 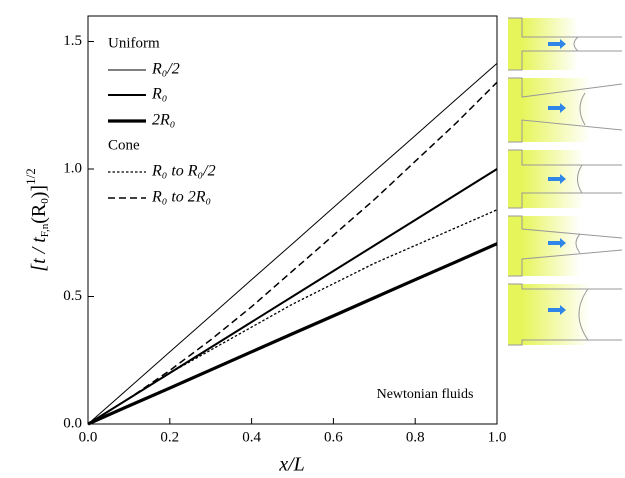 What do you see at coordinates (39, 191) in the screenshot?
I see `y-label-part: )]` at bounding box center [39, 191].